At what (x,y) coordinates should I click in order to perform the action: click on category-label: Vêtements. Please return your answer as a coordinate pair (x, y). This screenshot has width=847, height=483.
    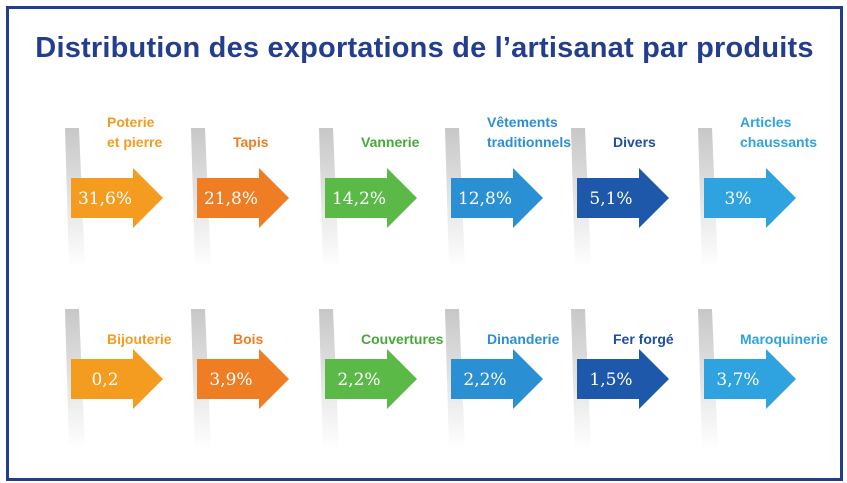
    Looking at the image, I should click on (522, 122).